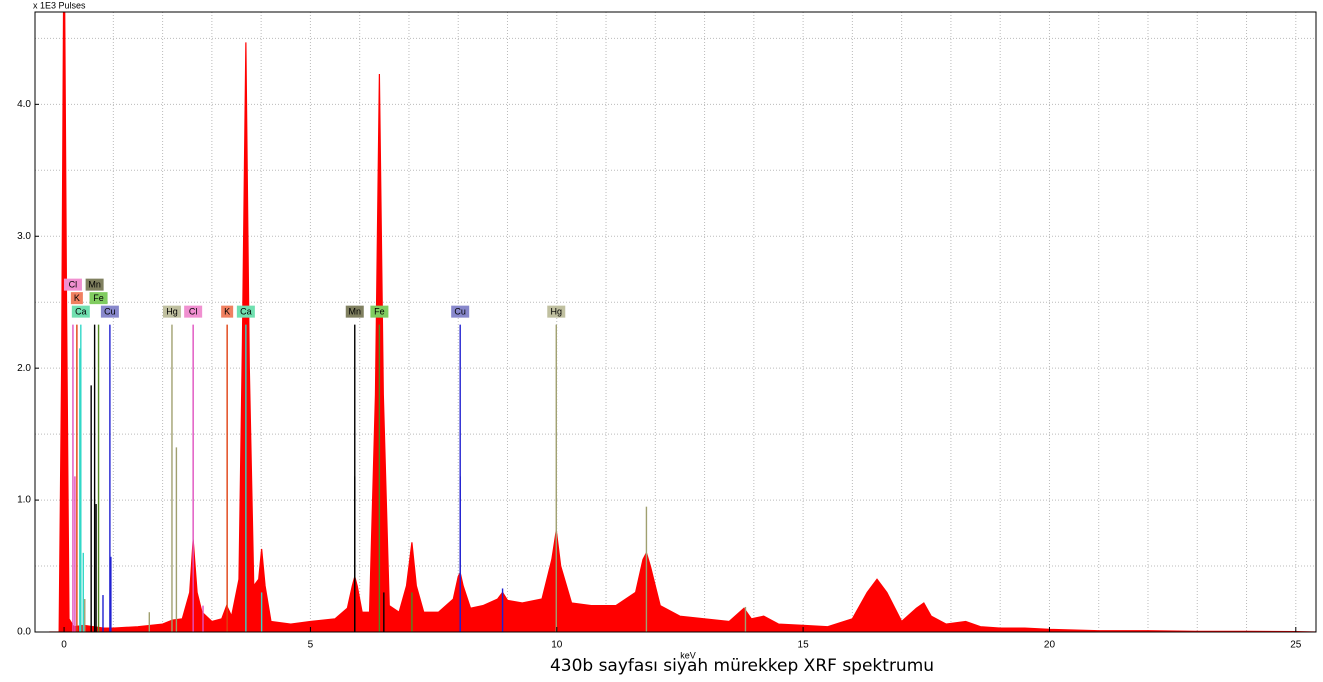 This screenshot has width=1323, height=682. I want to click on x-tick-label: 10, so click(557, 645).